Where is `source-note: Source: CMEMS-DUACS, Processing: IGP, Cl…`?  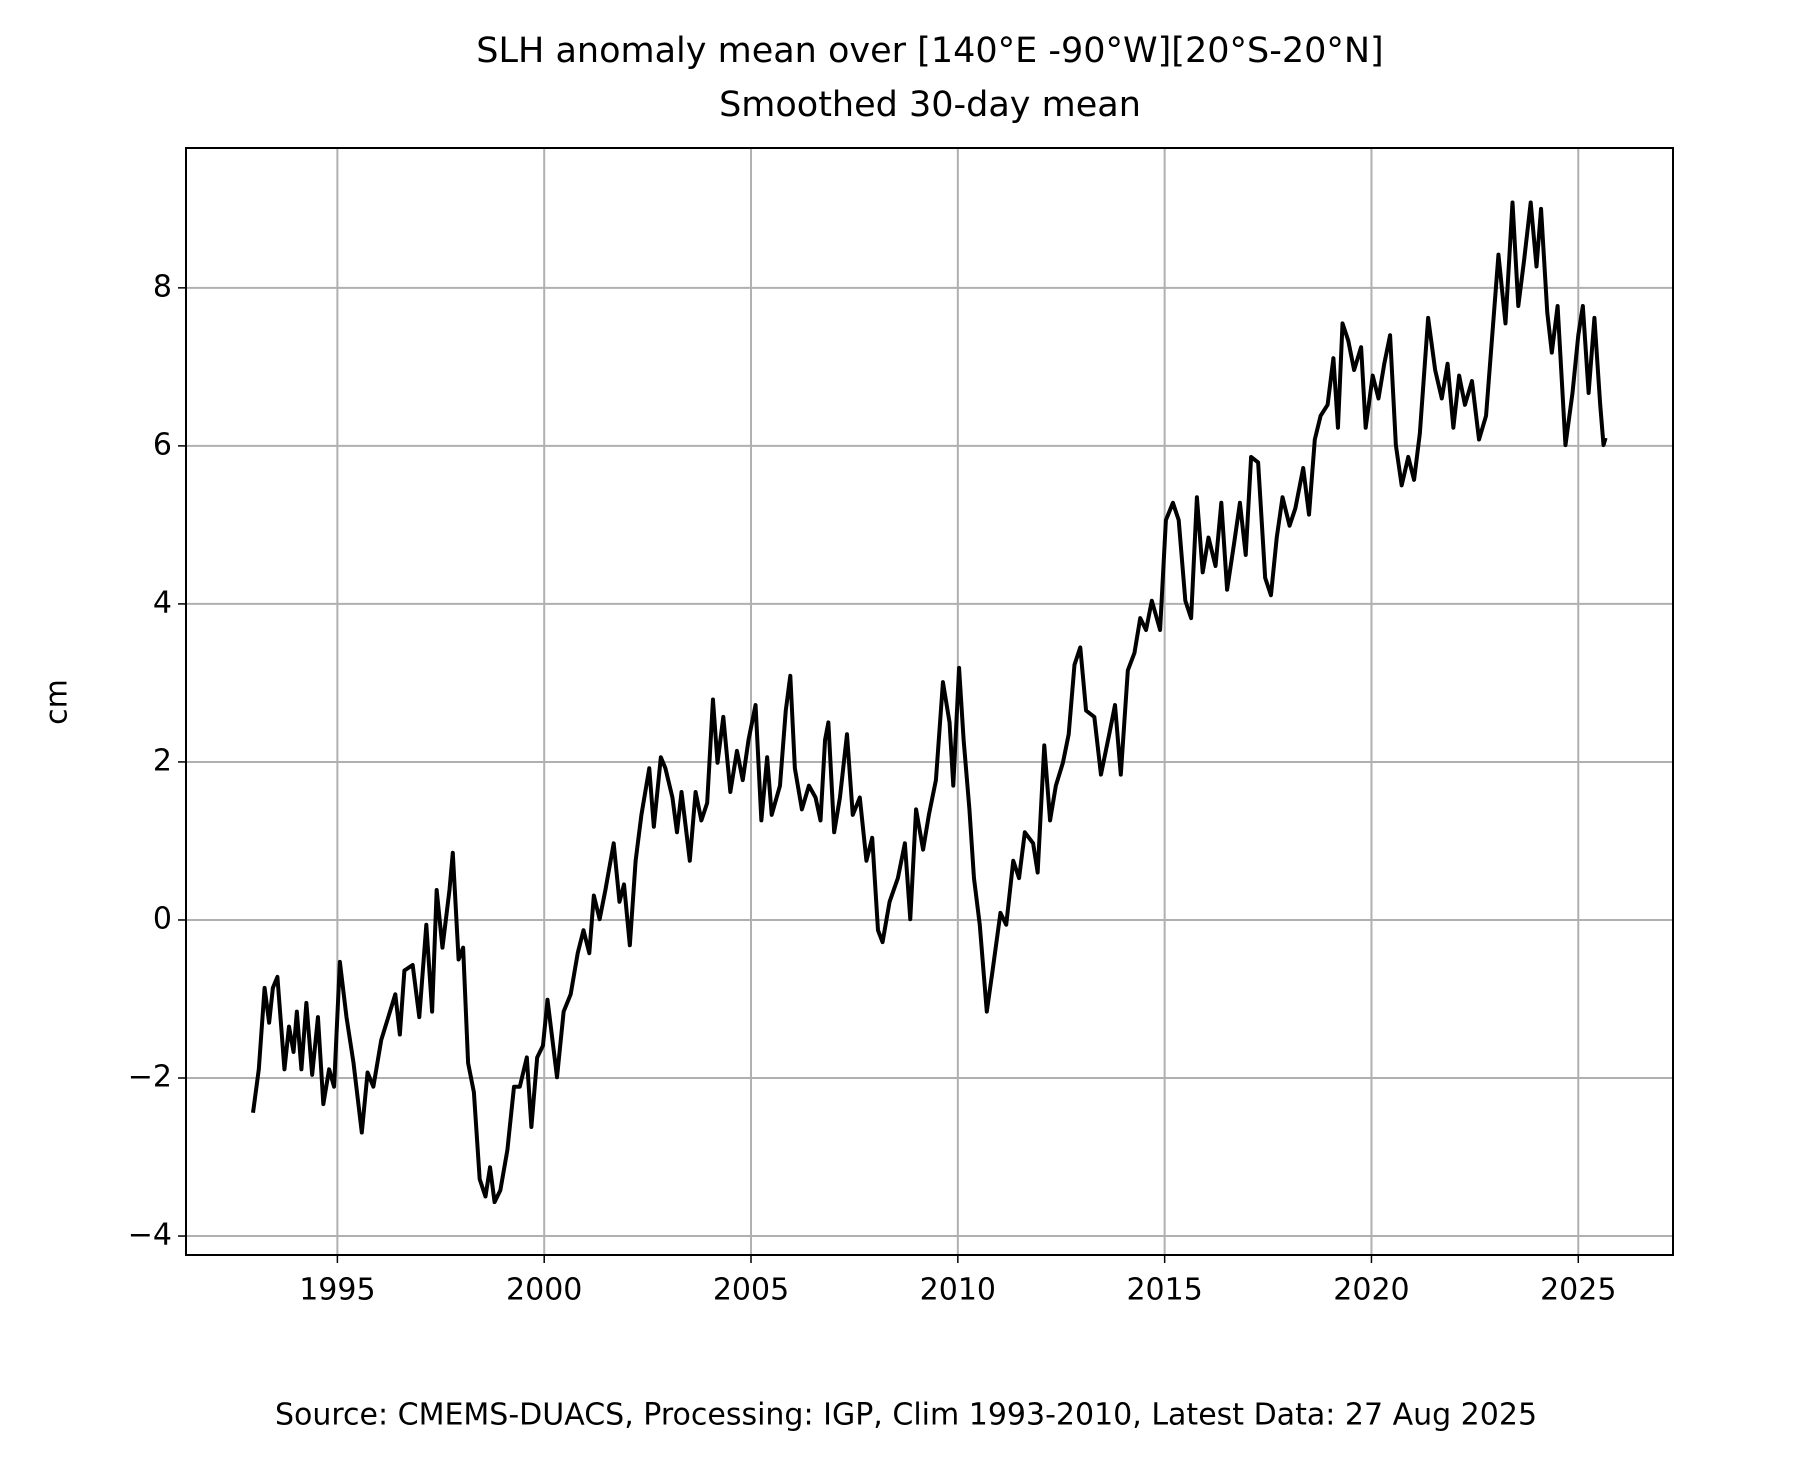
source-note: Source: CMEMS-DUACS, Processing: IGP, Cl… is located at coordinates (906, 1415).